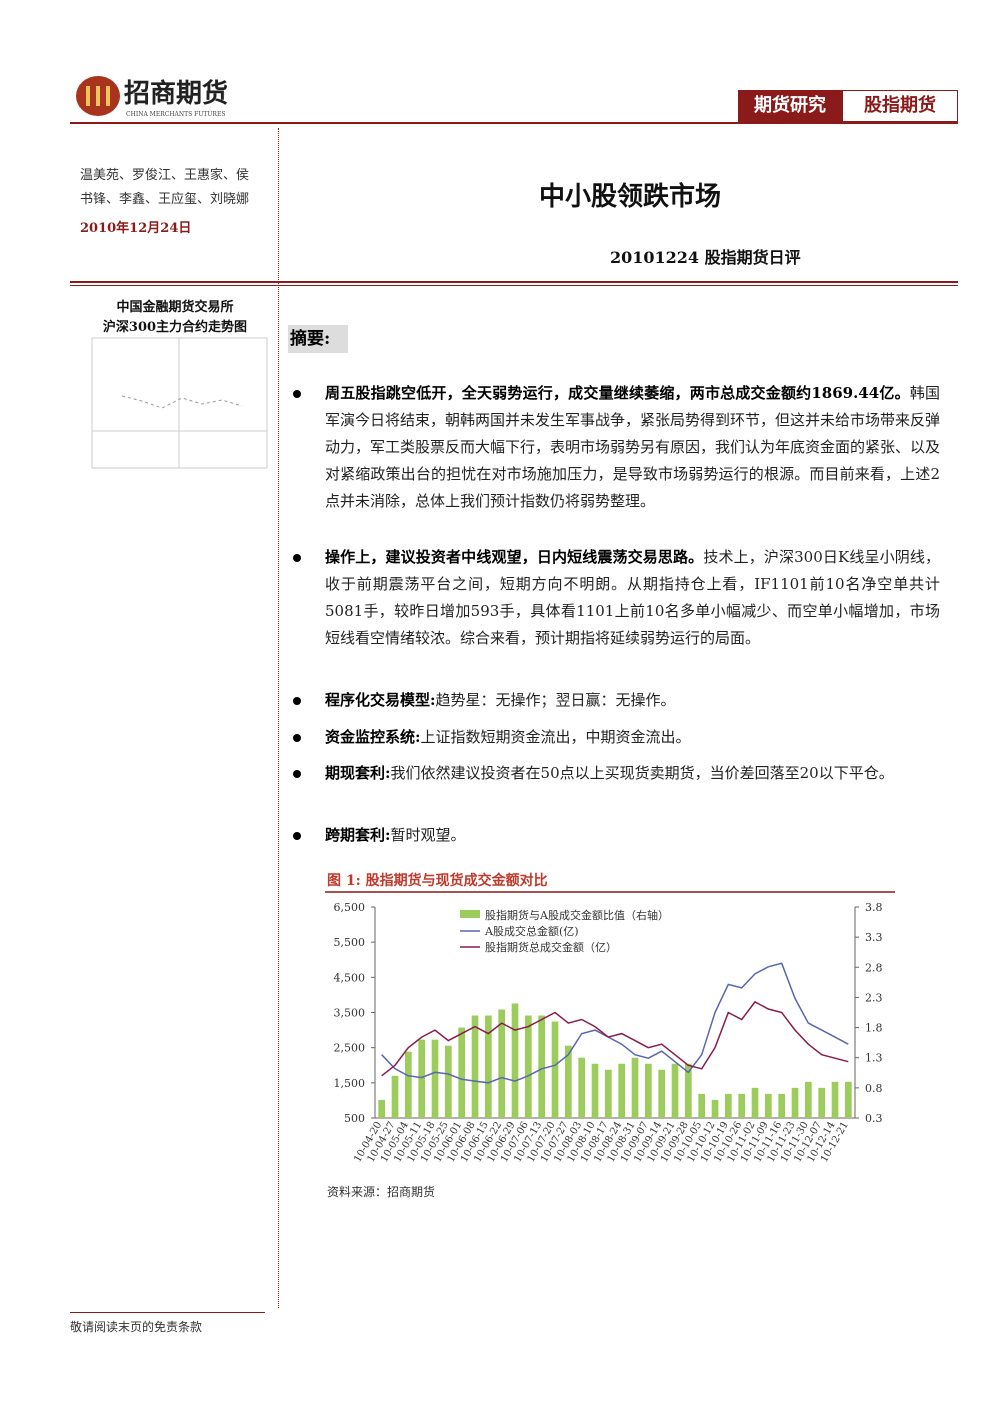 This screenshot has width=992, height=1403. What do you see at coordinates (278, 718) in the screenshot?
I see `divider` at bounding box center [278, 718].